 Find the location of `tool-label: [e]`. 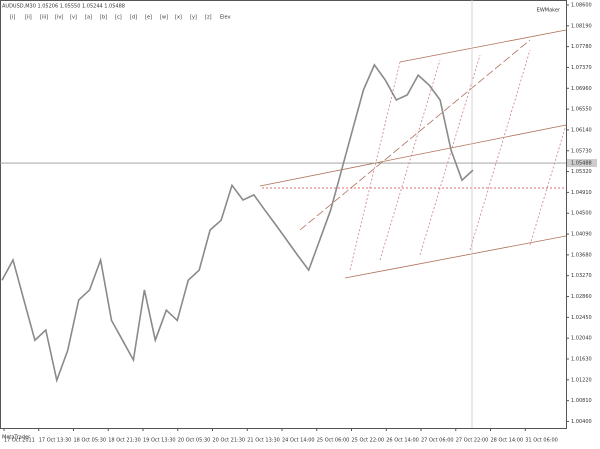

tool-label: [e] is located at coordinates (148, 18).